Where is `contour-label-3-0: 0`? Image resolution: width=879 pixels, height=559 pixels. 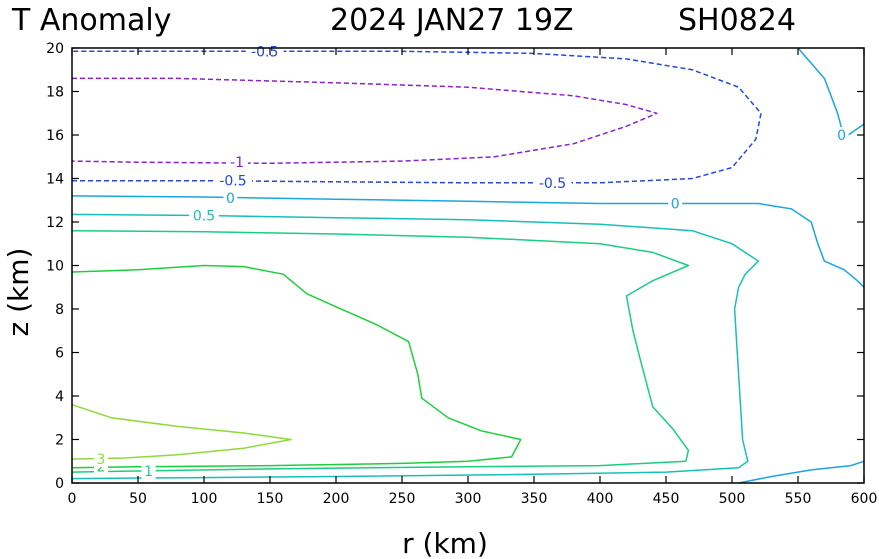 contour-label-3-0: 0 is located at coordinates (841, 136).